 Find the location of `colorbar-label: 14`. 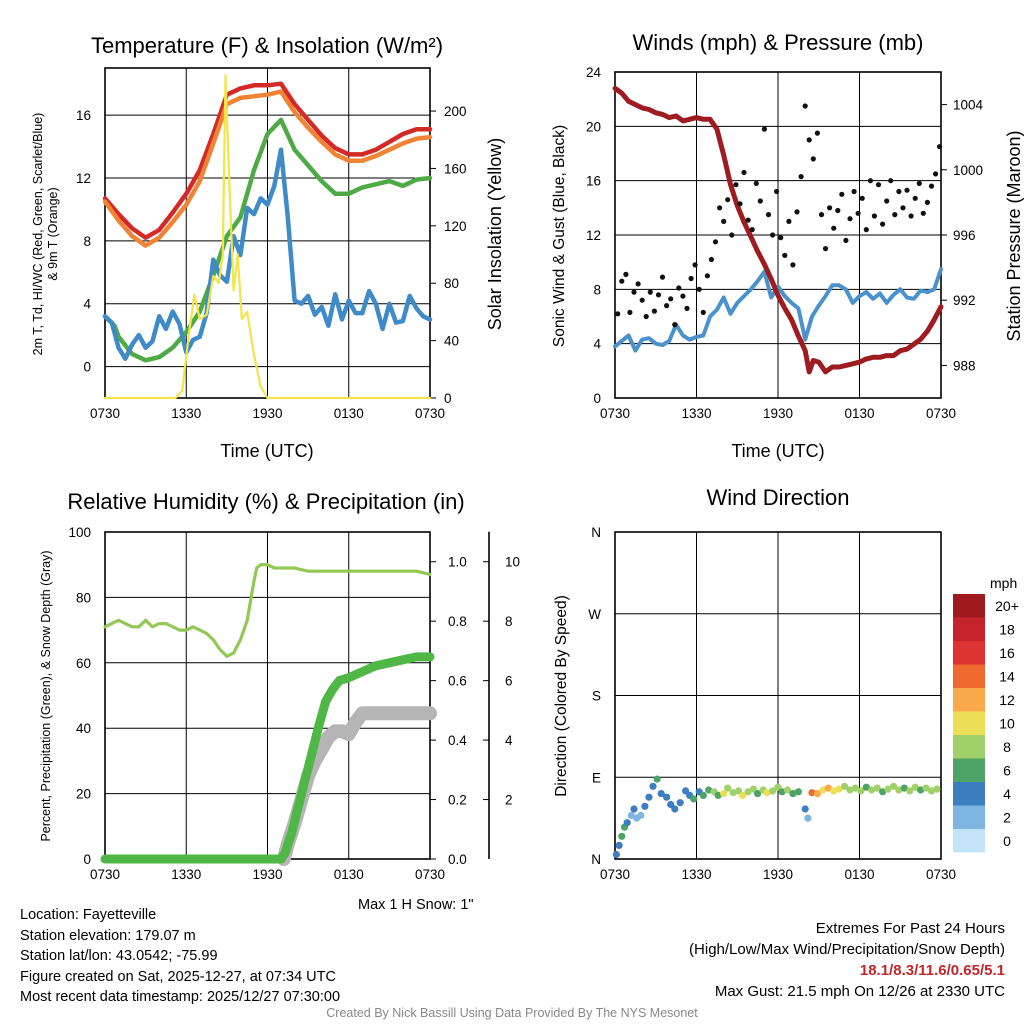

colorbar-label: 14 is located at coordinates (1007, 677).